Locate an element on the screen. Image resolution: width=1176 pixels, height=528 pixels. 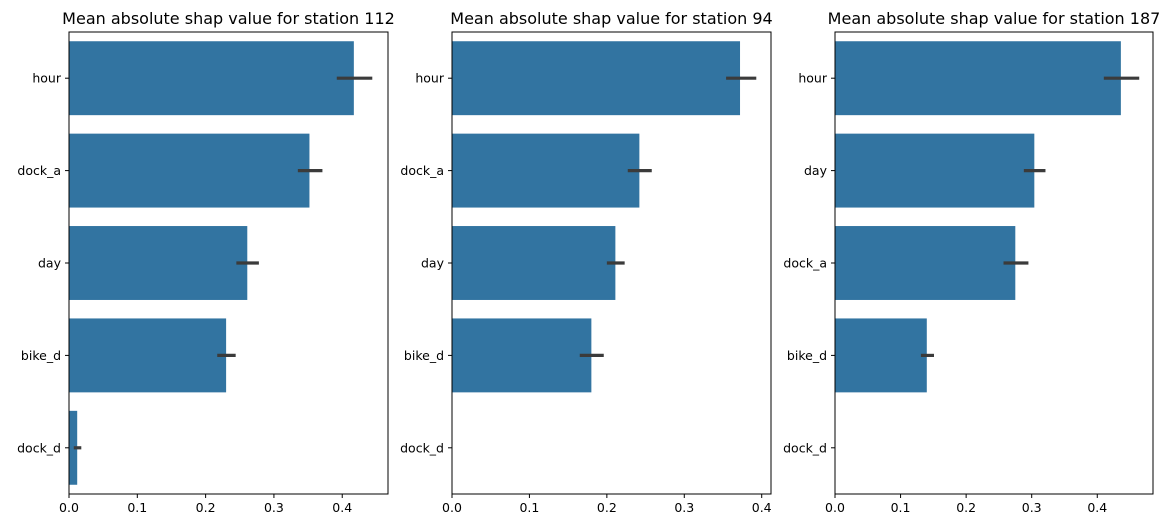
chart-title: Mean absolute shap value for station 112 is located at coordinates (228, 18).